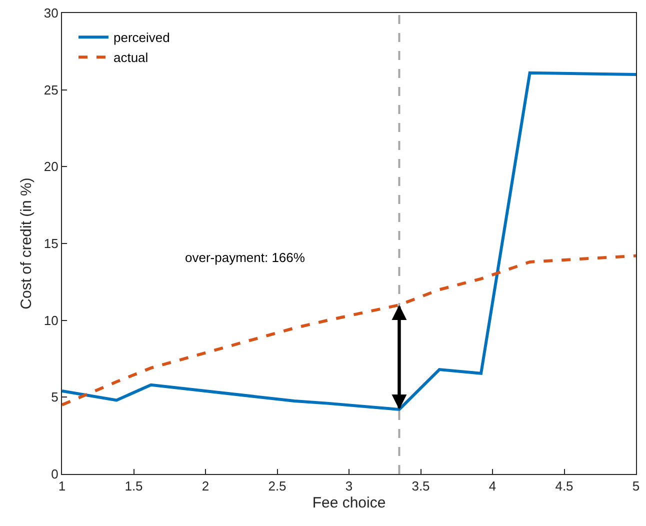 This screenshot has height=526, width=646. Describe the element at coordinates (564, 486) in the screenshot. I see `x-tick-label: 4.5` at that location.